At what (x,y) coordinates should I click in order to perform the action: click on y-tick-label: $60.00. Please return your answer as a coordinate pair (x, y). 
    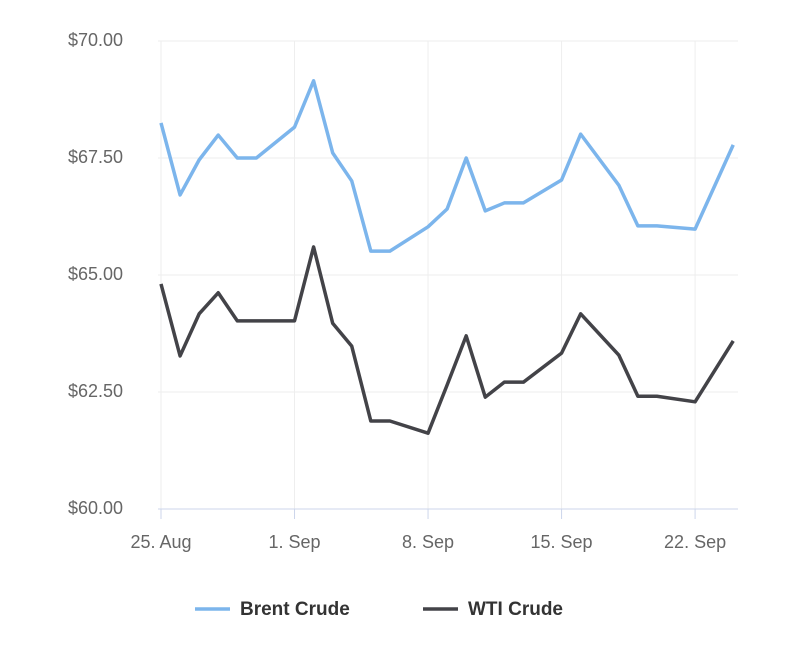
    Looking at the image, I should click on (95, 508).